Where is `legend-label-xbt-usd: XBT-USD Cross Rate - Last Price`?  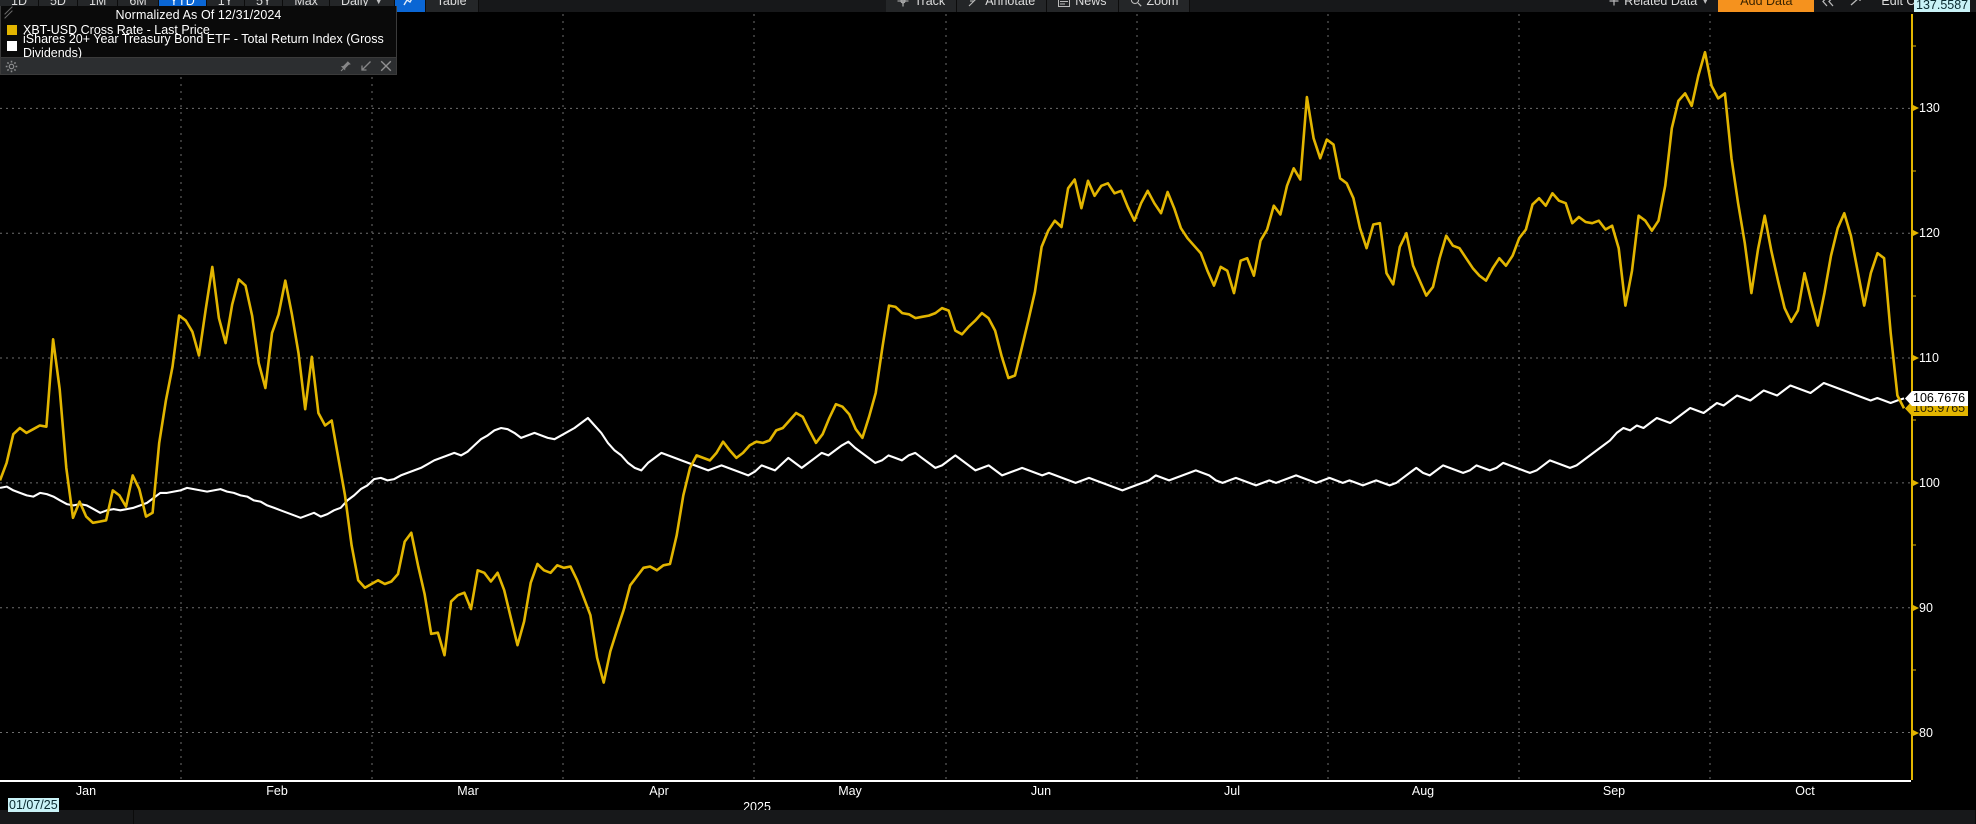 legend-label-xbt-usd: XBT-USD Cross Rate - Last Price is located at coordinates (116, 30).